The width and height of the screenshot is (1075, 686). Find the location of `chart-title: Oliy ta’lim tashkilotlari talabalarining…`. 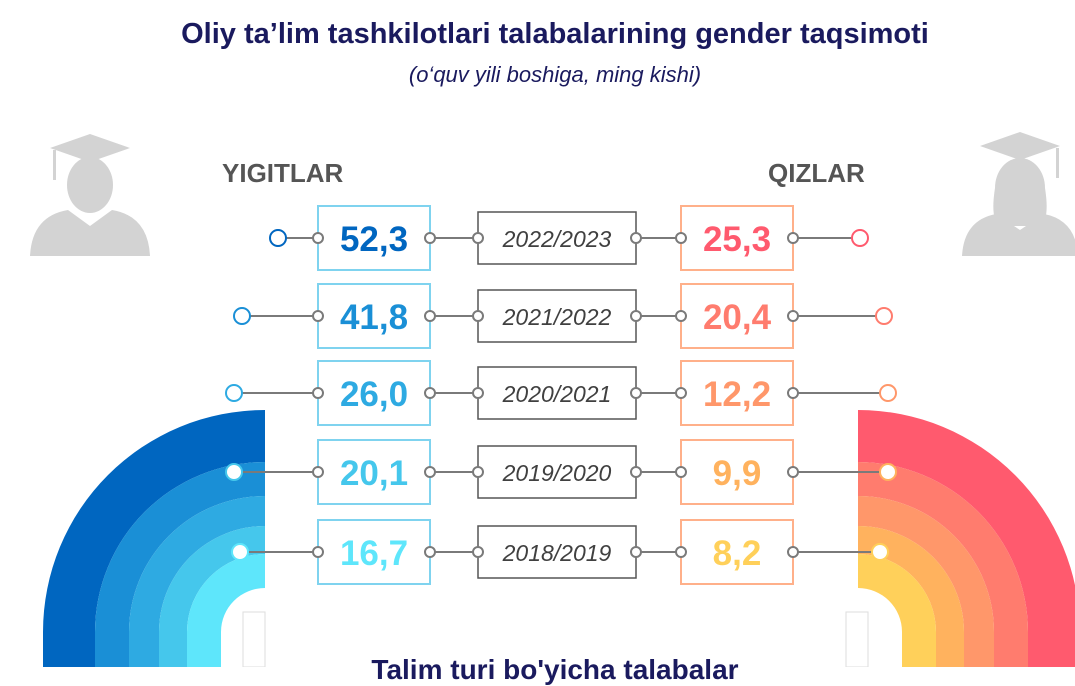

chart-title: Oliy ta’lim tashkilotlari talabalarining… is located at coordinates (555, 34).